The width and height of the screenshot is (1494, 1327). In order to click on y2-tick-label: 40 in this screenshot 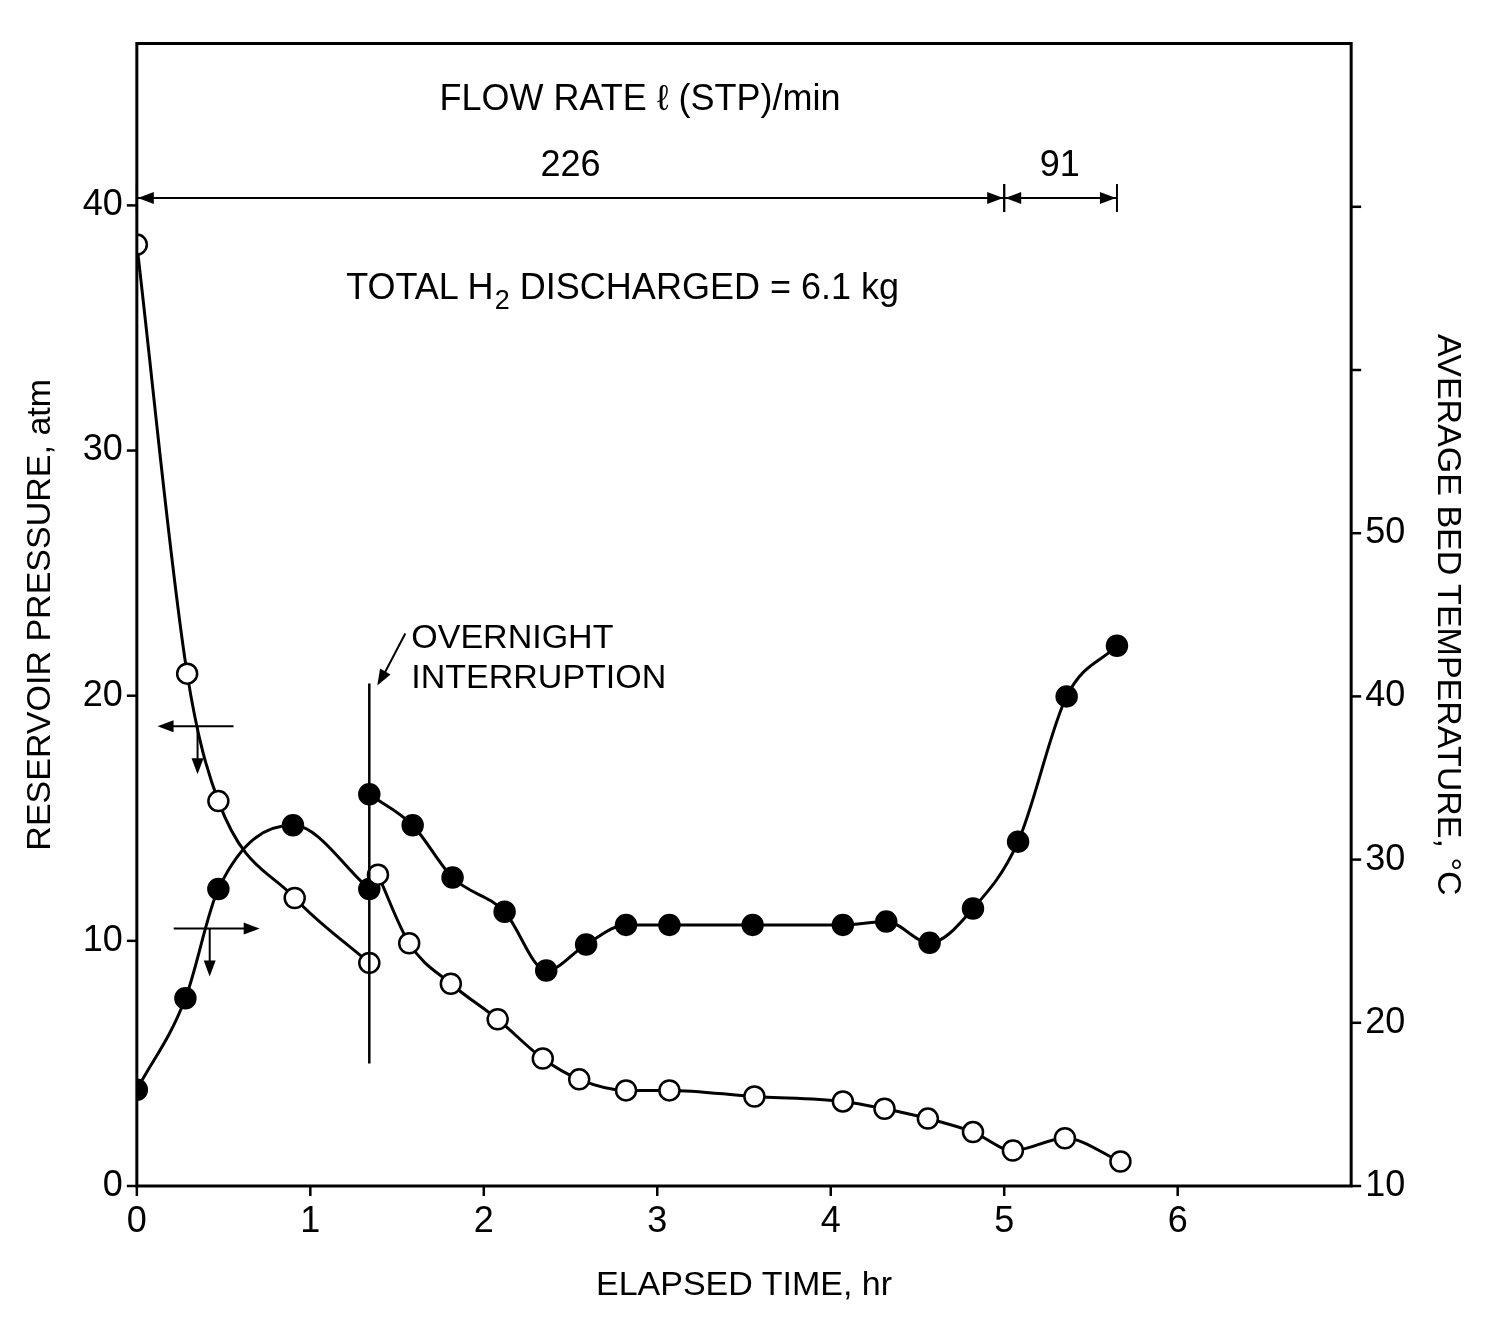, I will do `click(1385, 694)`.